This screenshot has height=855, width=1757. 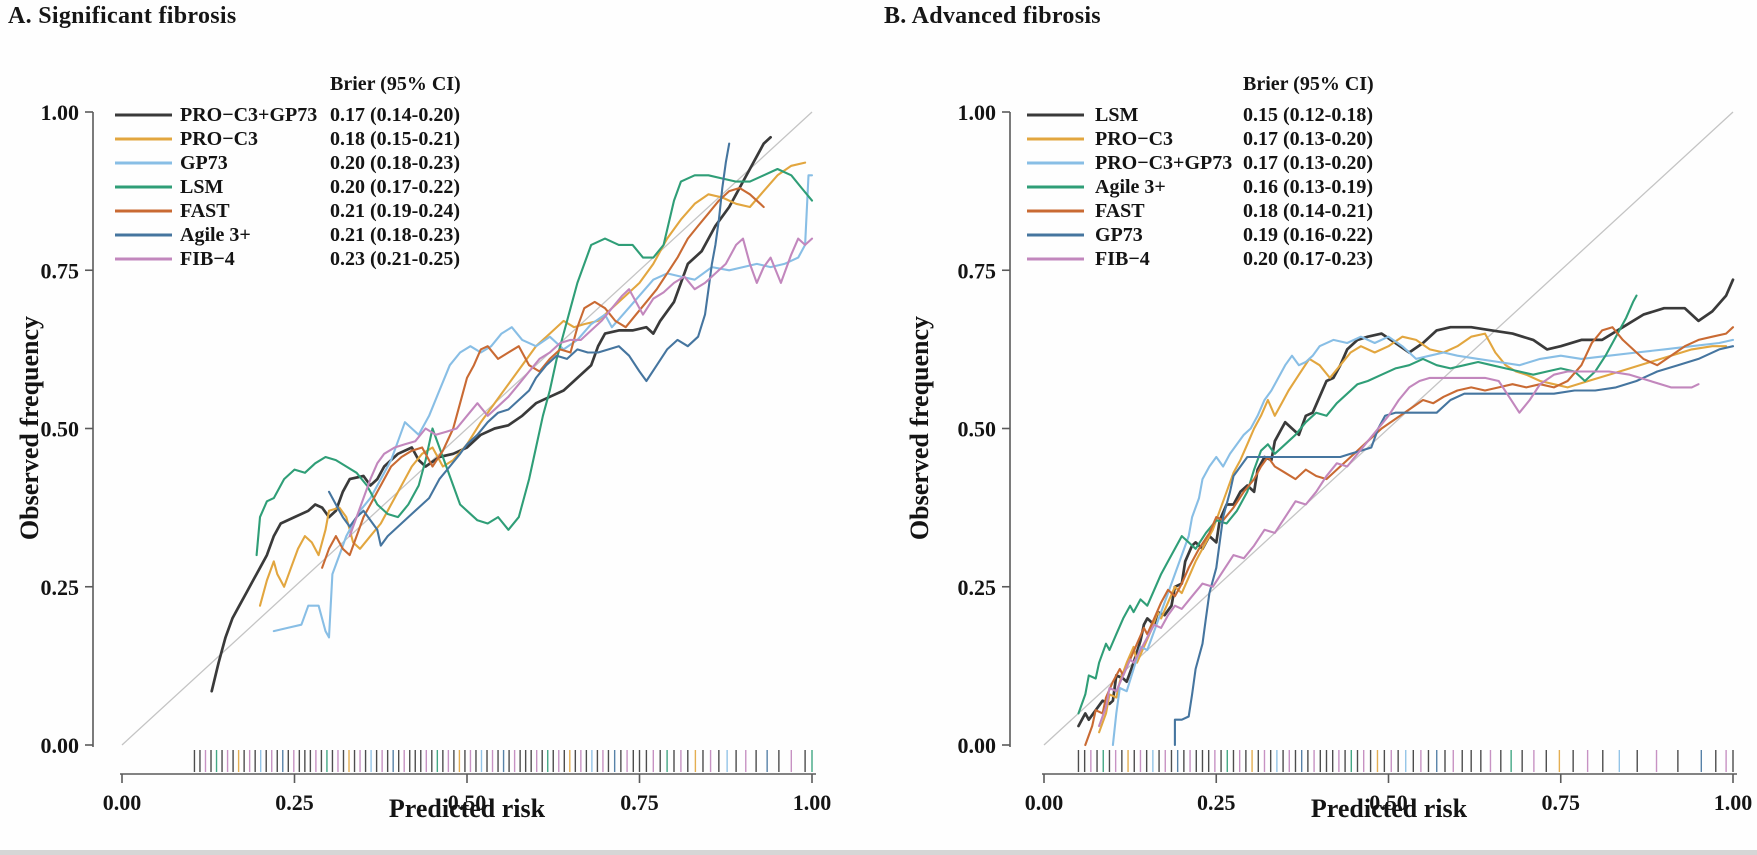 What do you see at coordinates (878, 852) in the screenshot?
I see `bottom-edge-strip` at bounding box center [878, 852].